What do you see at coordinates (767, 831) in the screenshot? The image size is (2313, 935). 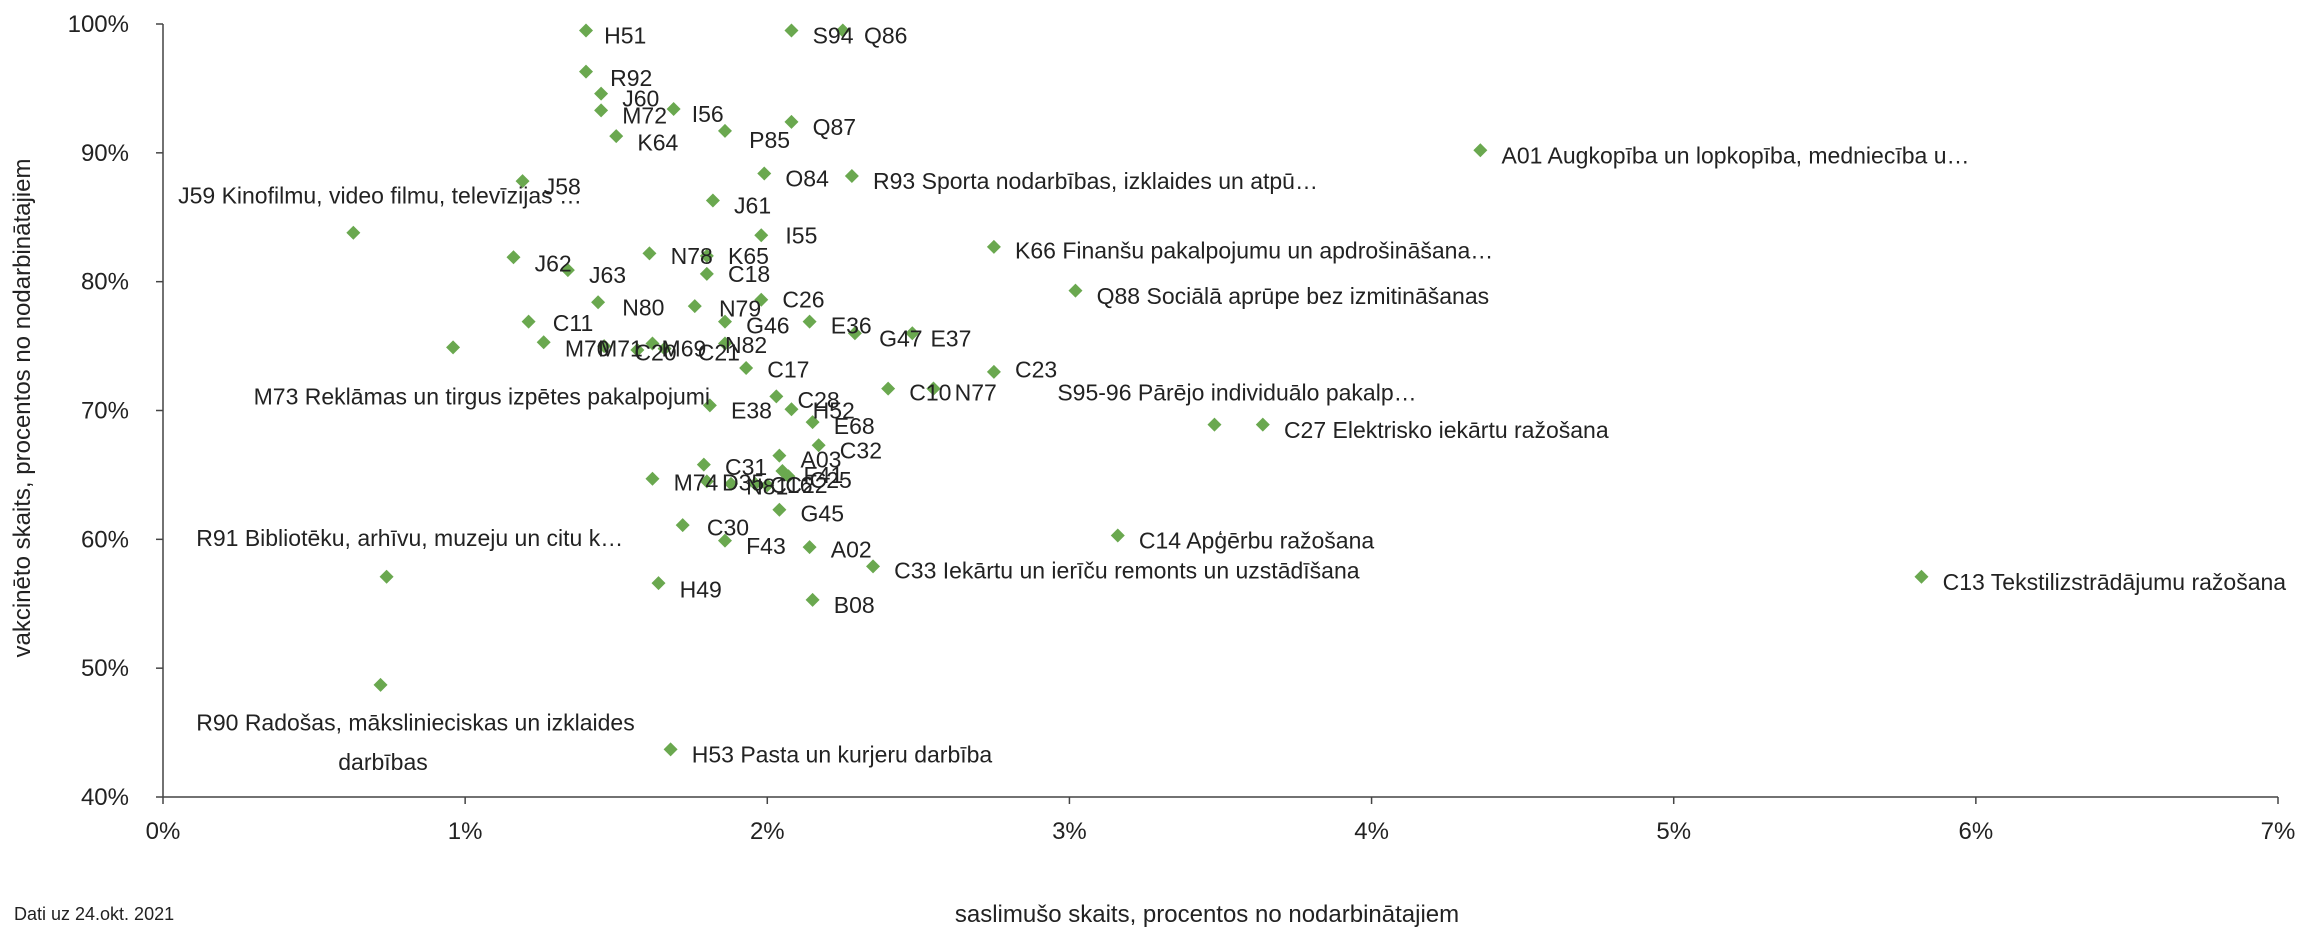 I see `x-tick-label: 2%` at bounding box center [767, 831].